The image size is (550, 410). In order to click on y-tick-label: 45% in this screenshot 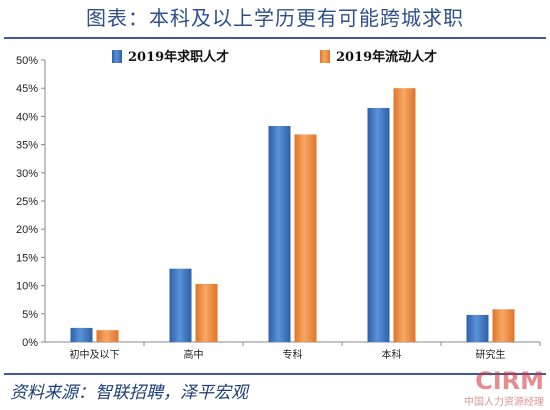, I will do `click(27, 89)`.